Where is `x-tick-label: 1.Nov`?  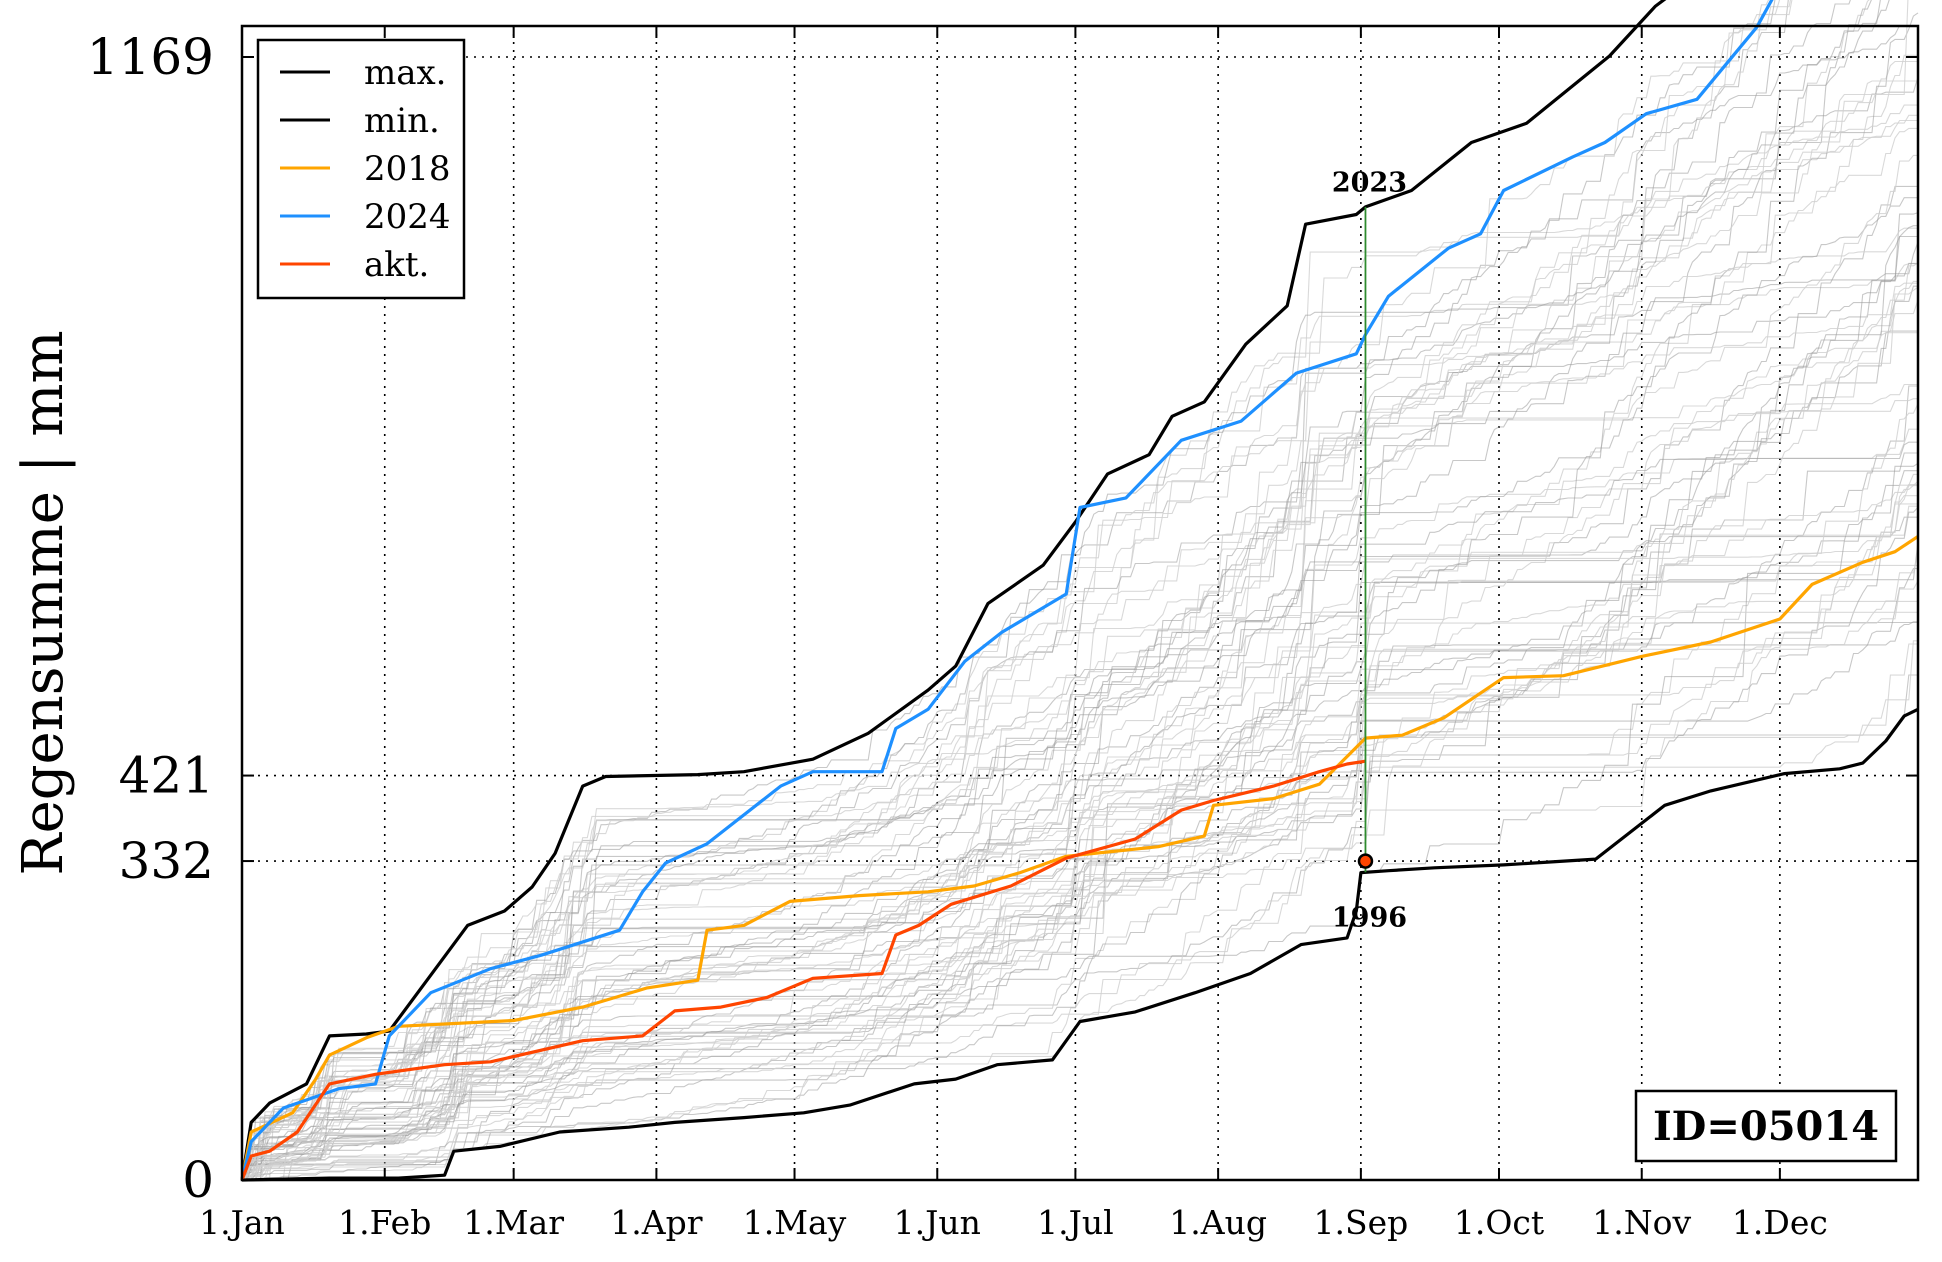 x-tick-label: 1.Nov is located at coordinates (1641, 1222).